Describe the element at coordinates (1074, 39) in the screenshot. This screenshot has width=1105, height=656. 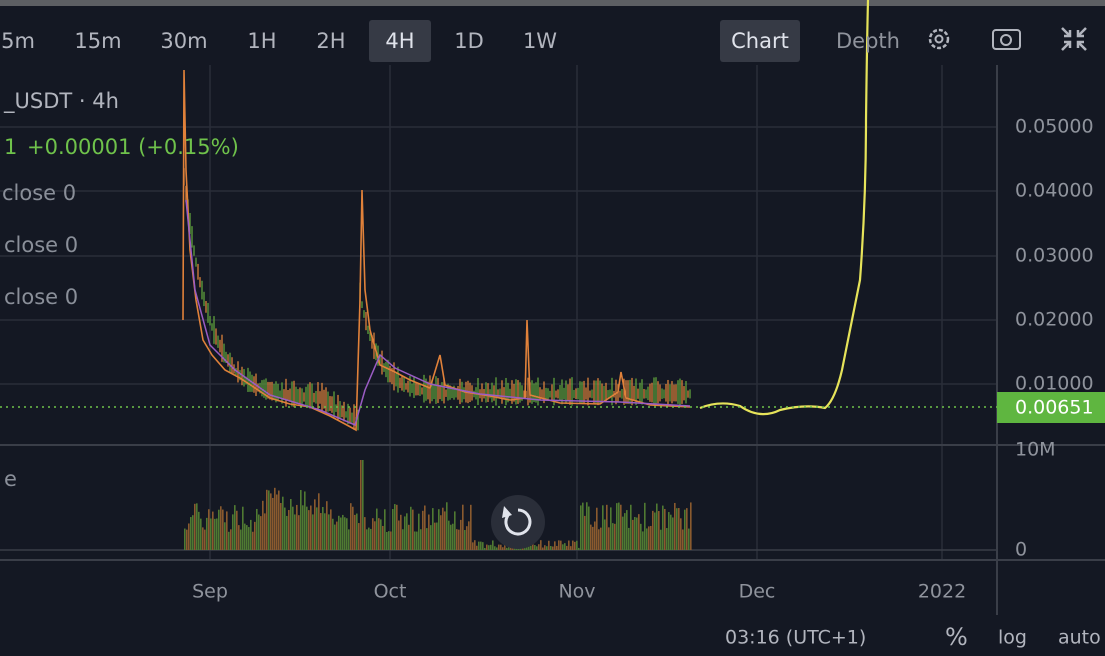
I see `collapse-icon` at that location.